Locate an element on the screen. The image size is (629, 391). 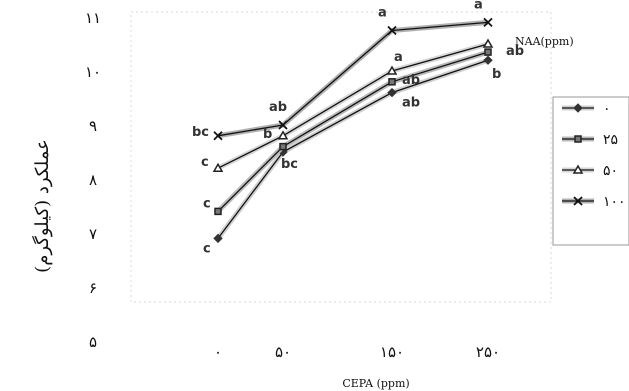
series-x is located at coordinates (353, 79).